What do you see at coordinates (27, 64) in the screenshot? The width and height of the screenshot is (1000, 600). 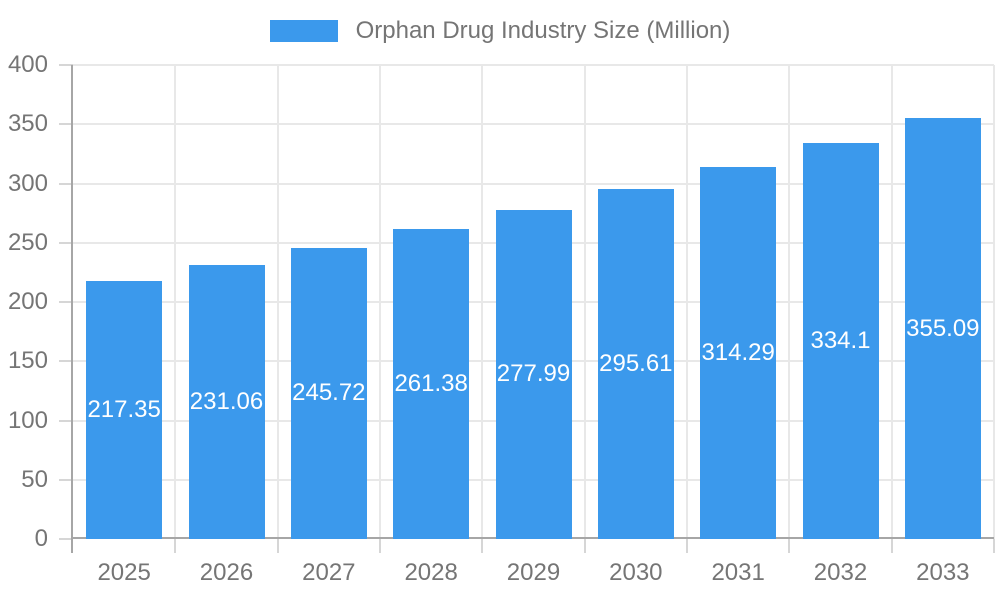 I see `y-tick-label: 400` at bounding box center [27, 64].